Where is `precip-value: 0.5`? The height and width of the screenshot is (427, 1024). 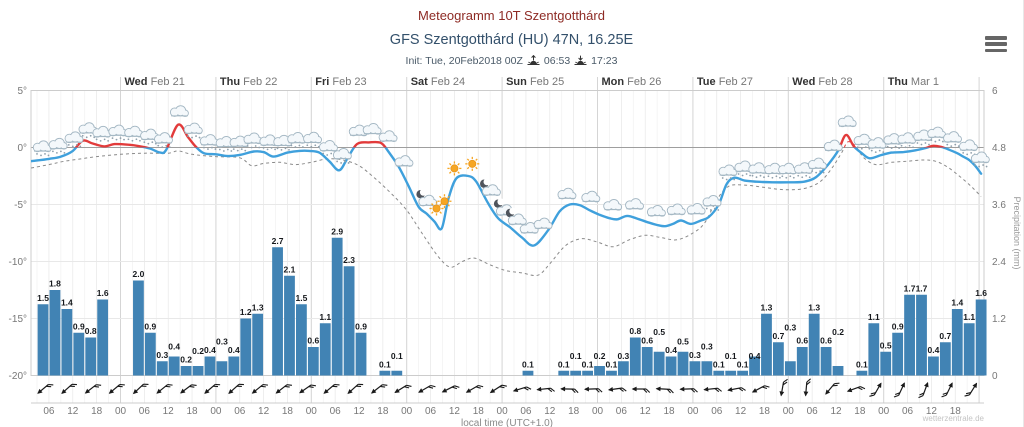
precip-value: 0.5 is located at coordinates (886, 345).